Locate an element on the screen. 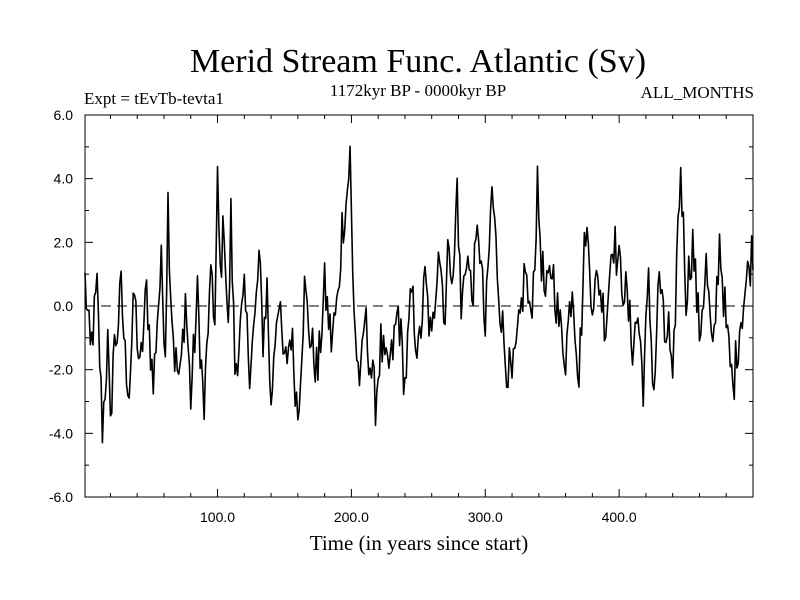 The width and height of the screenshot is (800, 600). experiment-label: Expt = tEvTb-tevta1 is located at coordinates (154, 98).